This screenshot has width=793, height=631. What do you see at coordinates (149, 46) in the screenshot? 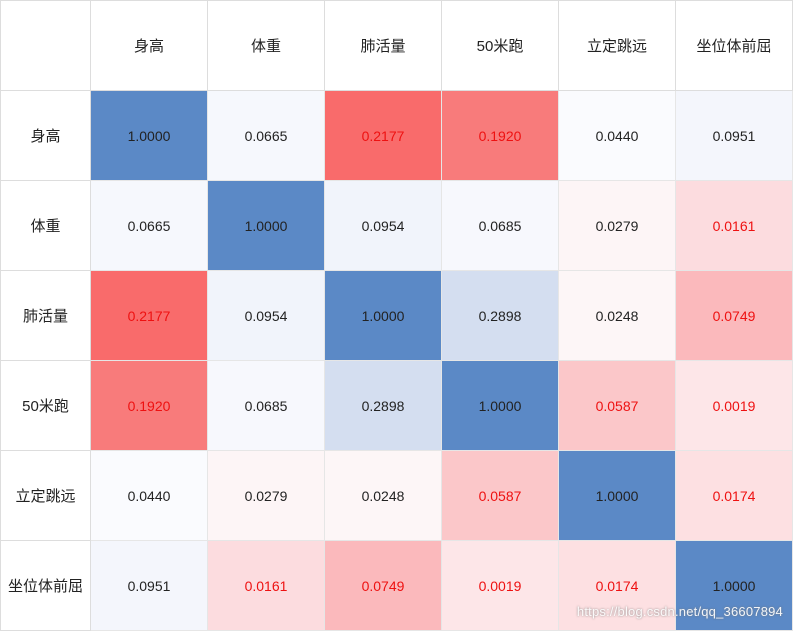
I see `column-header: 身高` at bounding box center [149, 46].